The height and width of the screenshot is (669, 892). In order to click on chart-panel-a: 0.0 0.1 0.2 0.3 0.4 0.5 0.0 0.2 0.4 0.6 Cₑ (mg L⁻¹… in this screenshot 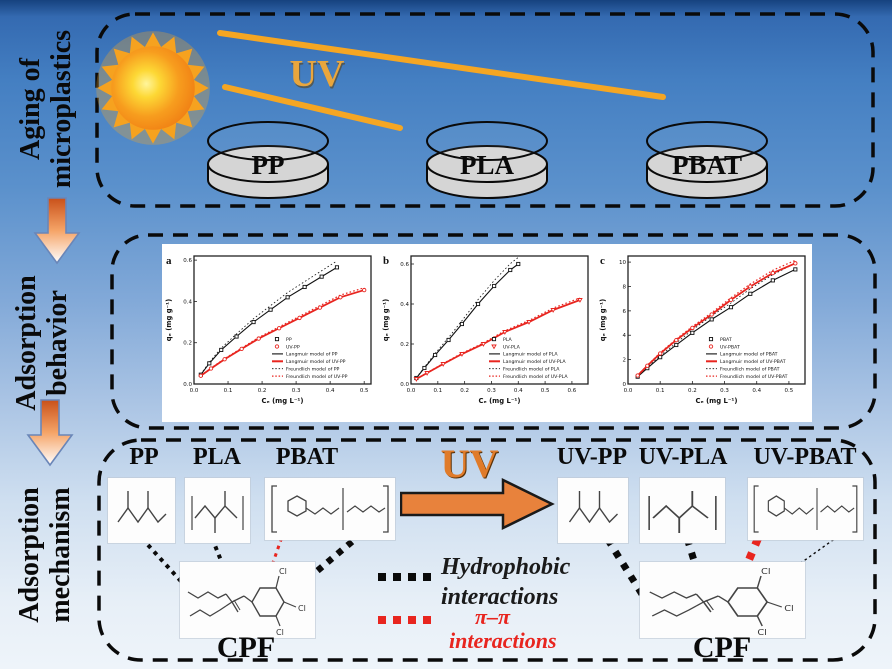, I will do `click(268, 330)`.